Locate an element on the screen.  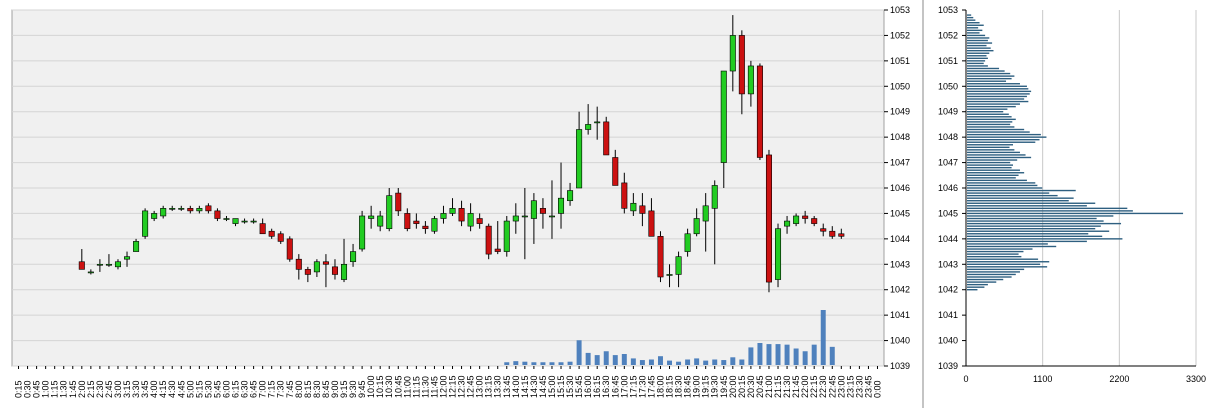
time-axis-label: 5:45 is located at coordinates (217, 389).